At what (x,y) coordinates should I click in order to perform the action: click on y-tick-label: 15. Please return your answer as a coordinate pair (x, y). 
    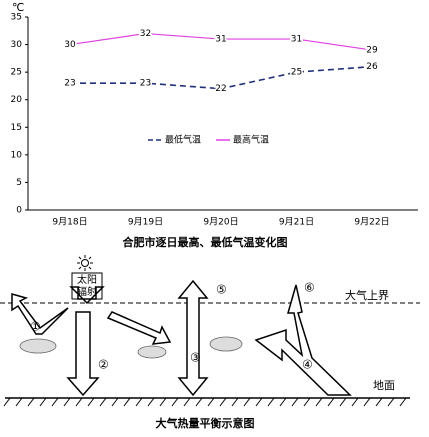
    Looking at the image, I should click on (16, 128).